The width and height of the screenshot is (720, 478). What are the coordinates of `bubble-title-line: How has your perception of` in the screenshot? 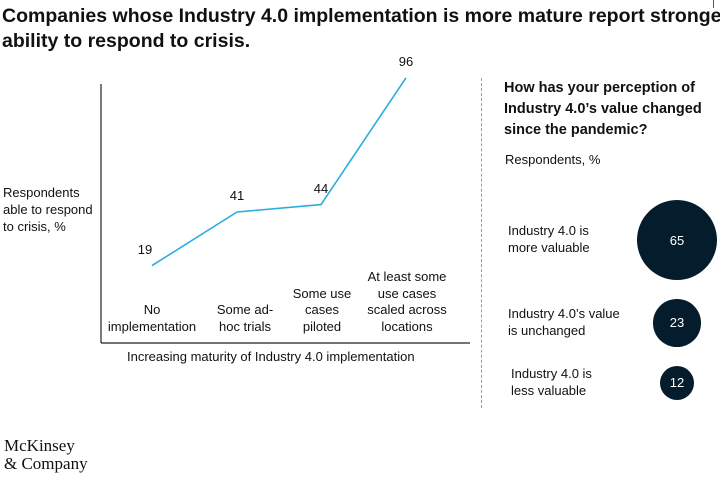 It's located at (599, 88).